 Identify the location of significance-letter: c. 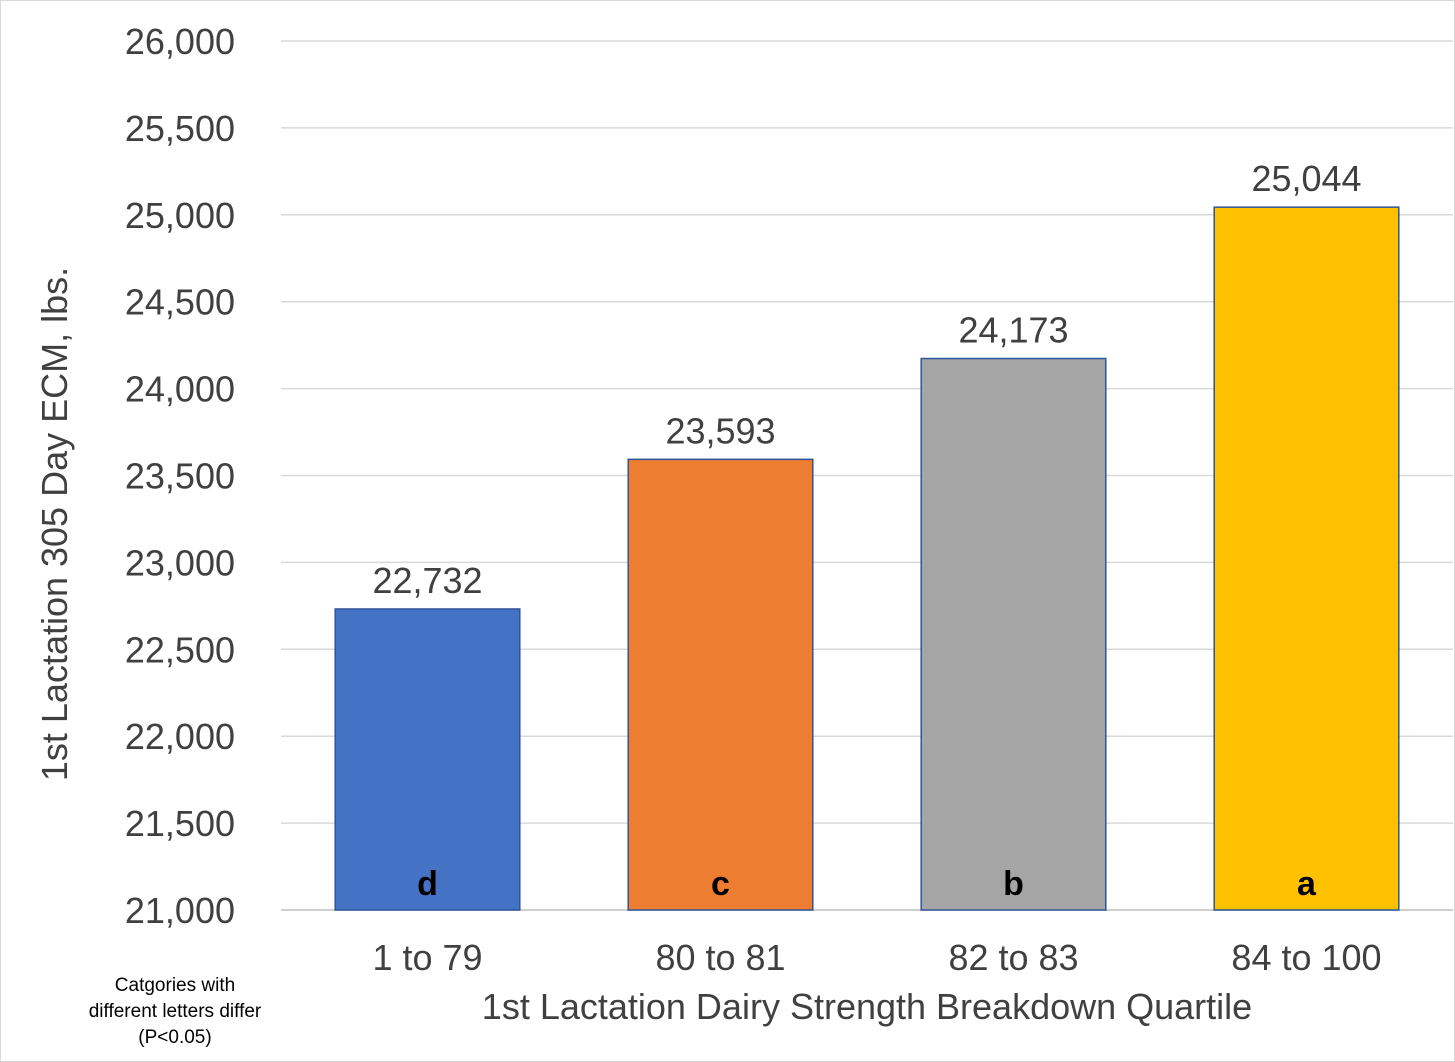
(720, 884).